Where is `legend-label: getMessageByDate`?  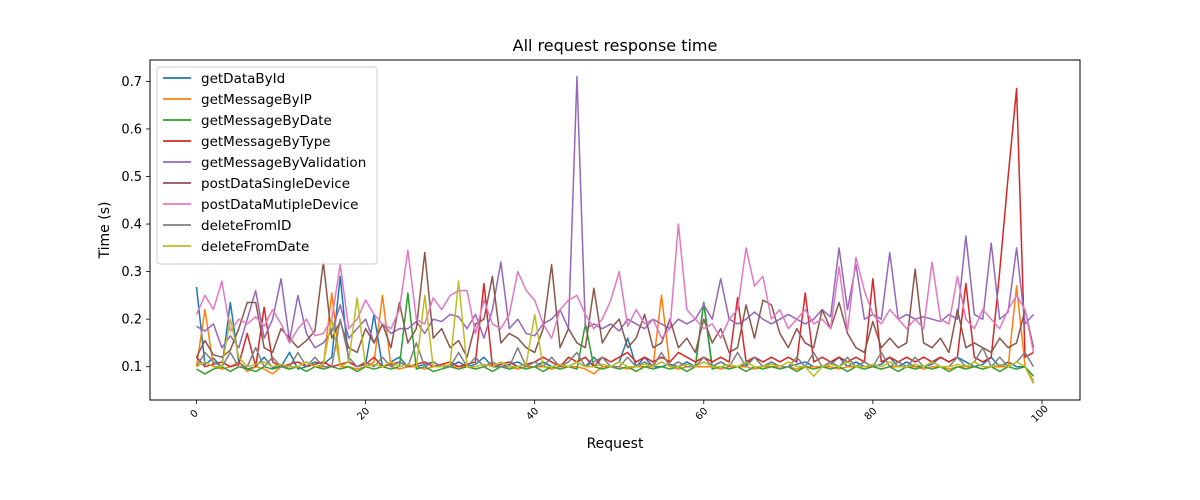
legend-label: getMessageByDate is located at coordinates (266, 121).